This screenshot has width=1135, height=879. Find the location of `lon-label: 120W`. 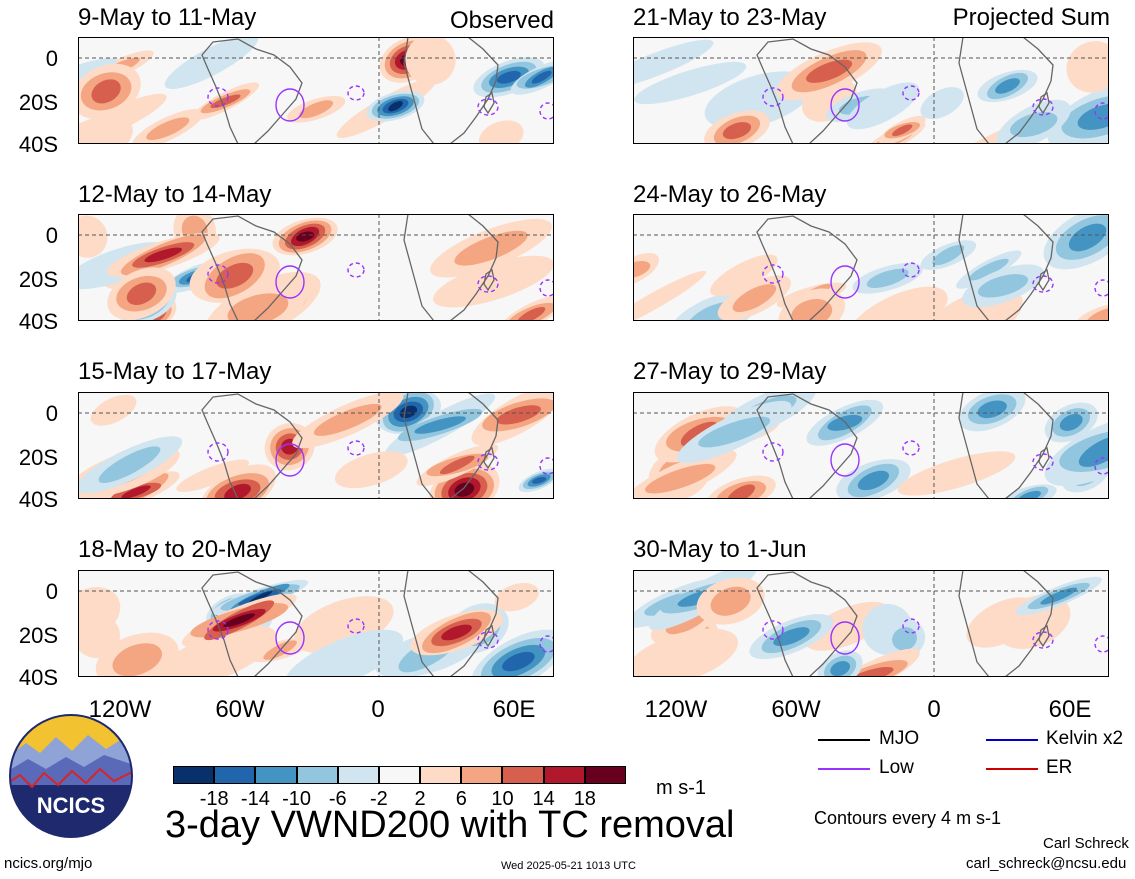

lon-label: 120W is located at coordinates (120, 709).